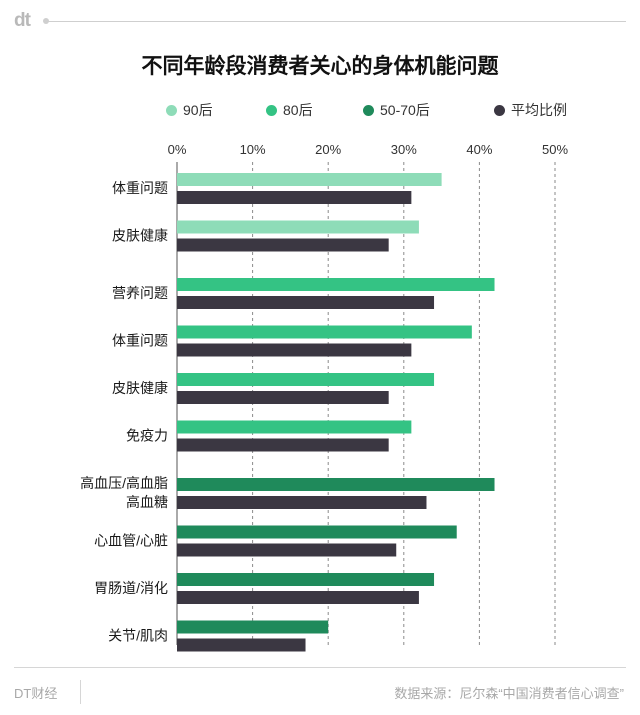 The width and height of the screenshot is (640, 715). Describe the element at coordinates (131, 588) in the screenshot. I see `category-label: 胃肠道/消化` at that location.